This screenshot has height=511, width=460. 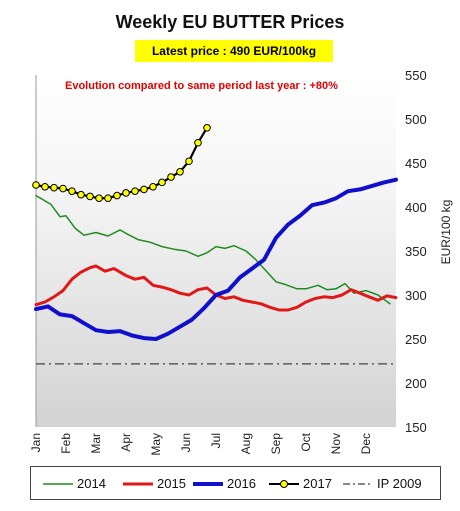 I want to click on legend-label-2015: 2015, so click(x=171, y=483).